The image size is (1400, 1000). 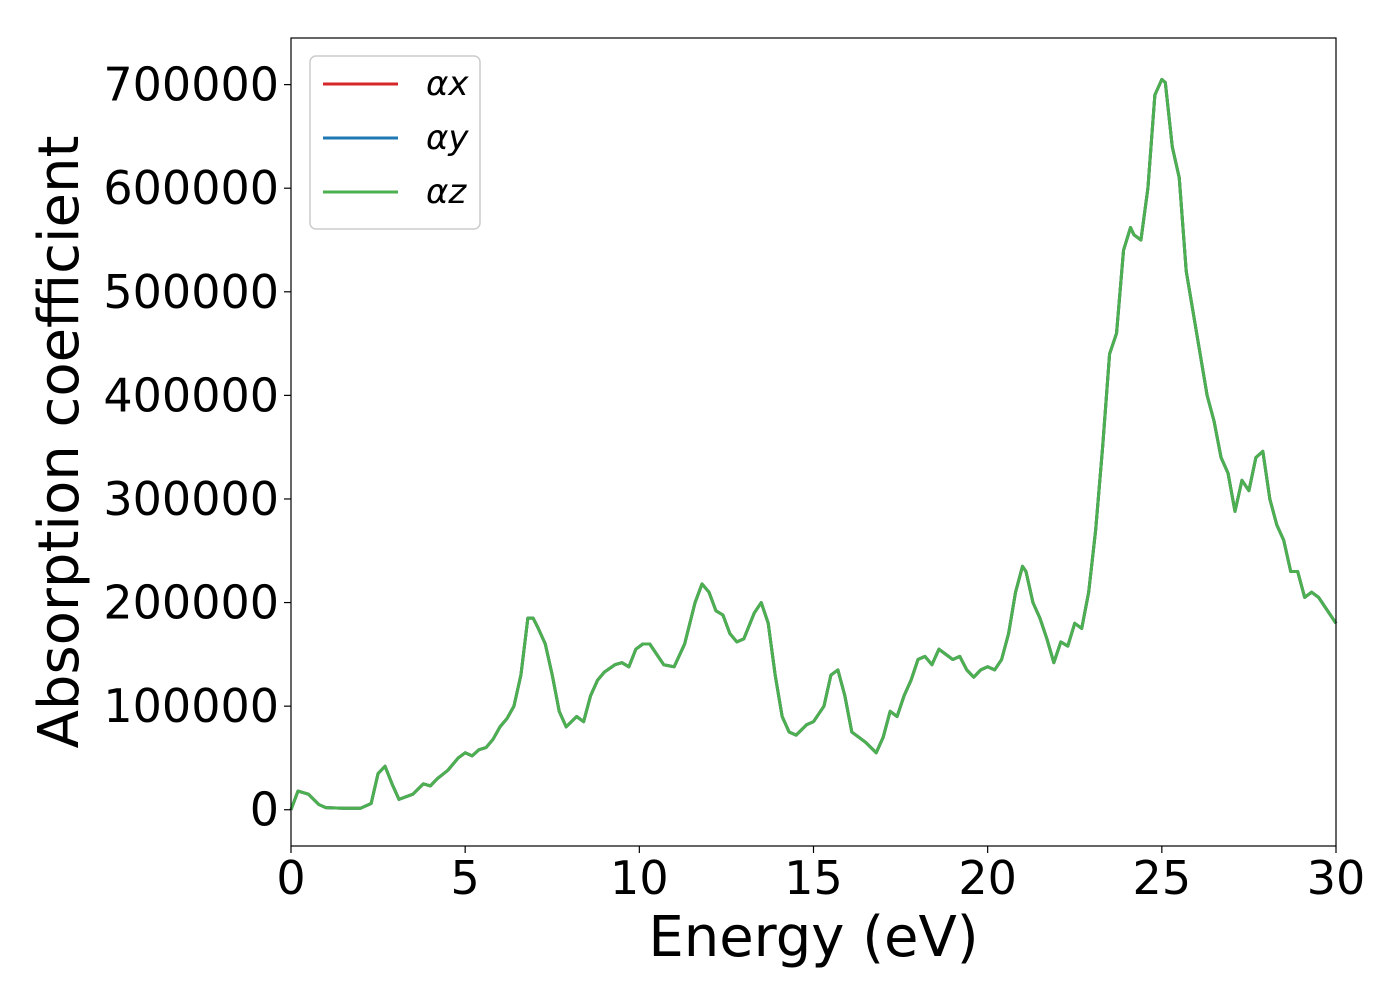 What do you see at coordinates (290, 878) in the screenshot?
I see `x-tick-label: 0` at bounding box center [290, 878].